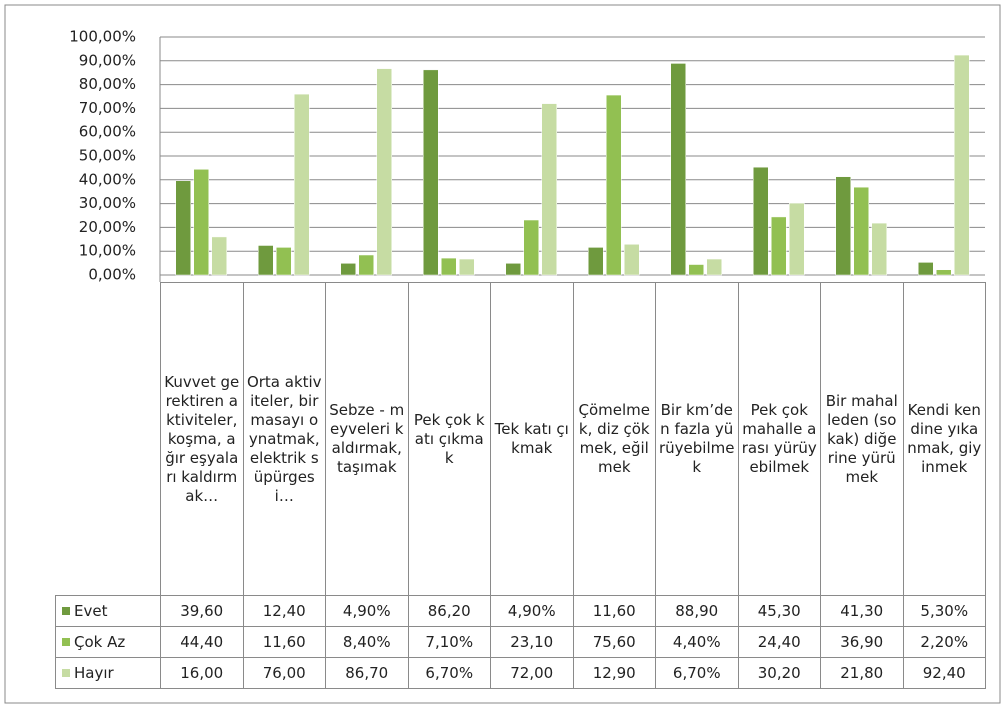 The image size is (1005, 708). I want to click on table-value: 12,90, so click(614, 673).